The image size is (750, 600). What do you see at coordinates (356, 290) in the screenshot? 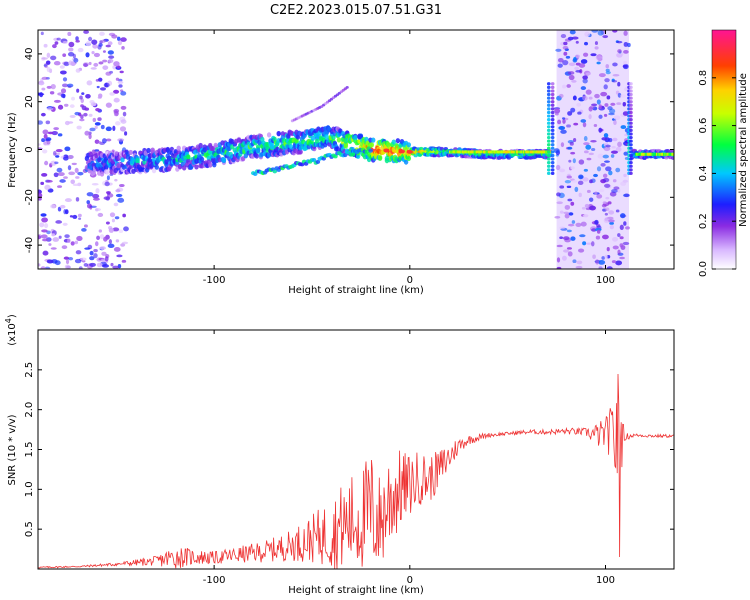
I see `spectrogram-x-axis-label: Height of straight line (km)` at bounding box center [356, 290].